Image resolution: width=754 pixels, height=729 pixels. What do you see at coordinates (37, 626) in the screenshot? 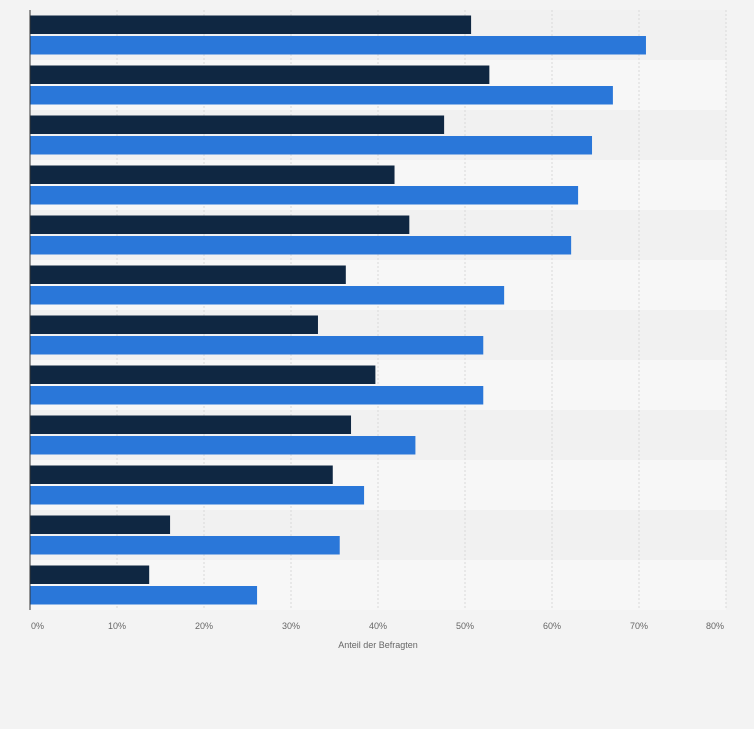
I see `x-tick-label: 0%` at bounding box center [37, 626].